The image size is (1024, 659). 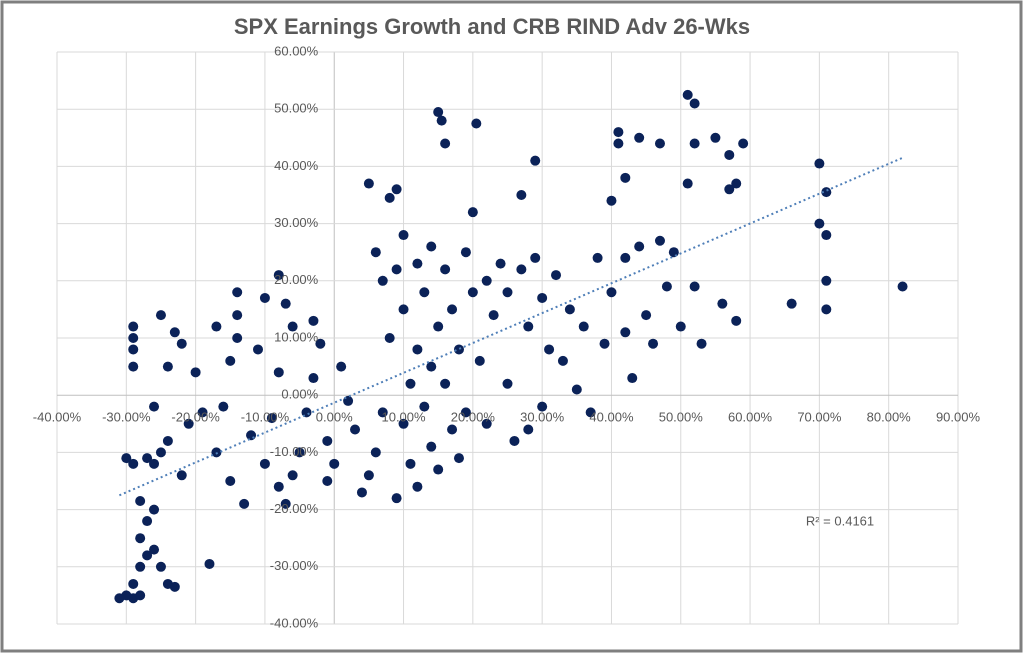 What do you see at coordinates (126, 417) in the screenshot?
I see `x-tick-label: -30.00%` at bounding box center [126, 417].